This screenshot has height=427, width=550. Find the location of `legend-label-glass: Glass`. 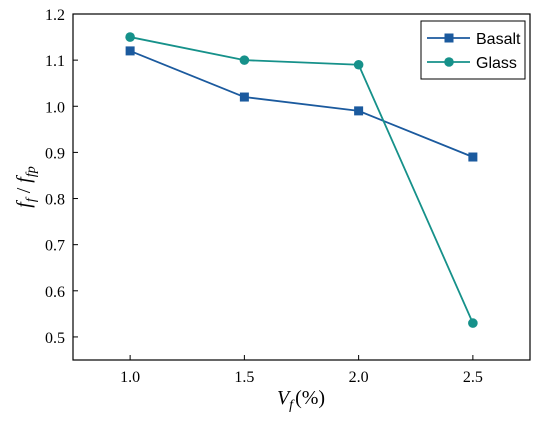

legend-label-glass: Glass is located at coordinates (496, 63).